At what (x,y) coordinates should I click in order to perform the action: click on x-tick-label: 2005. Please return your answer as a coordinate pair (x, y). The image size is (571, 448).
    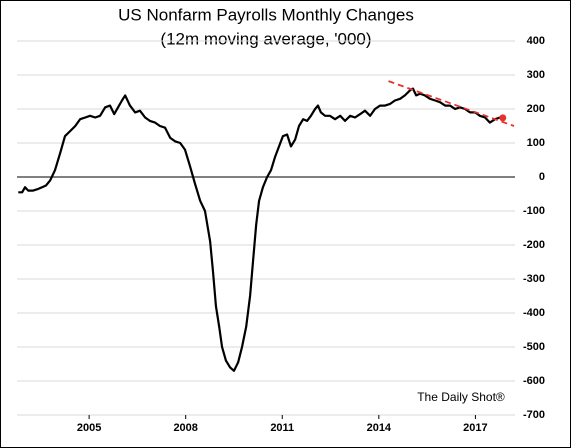
    Looking at the image, I should click on (89, 428).